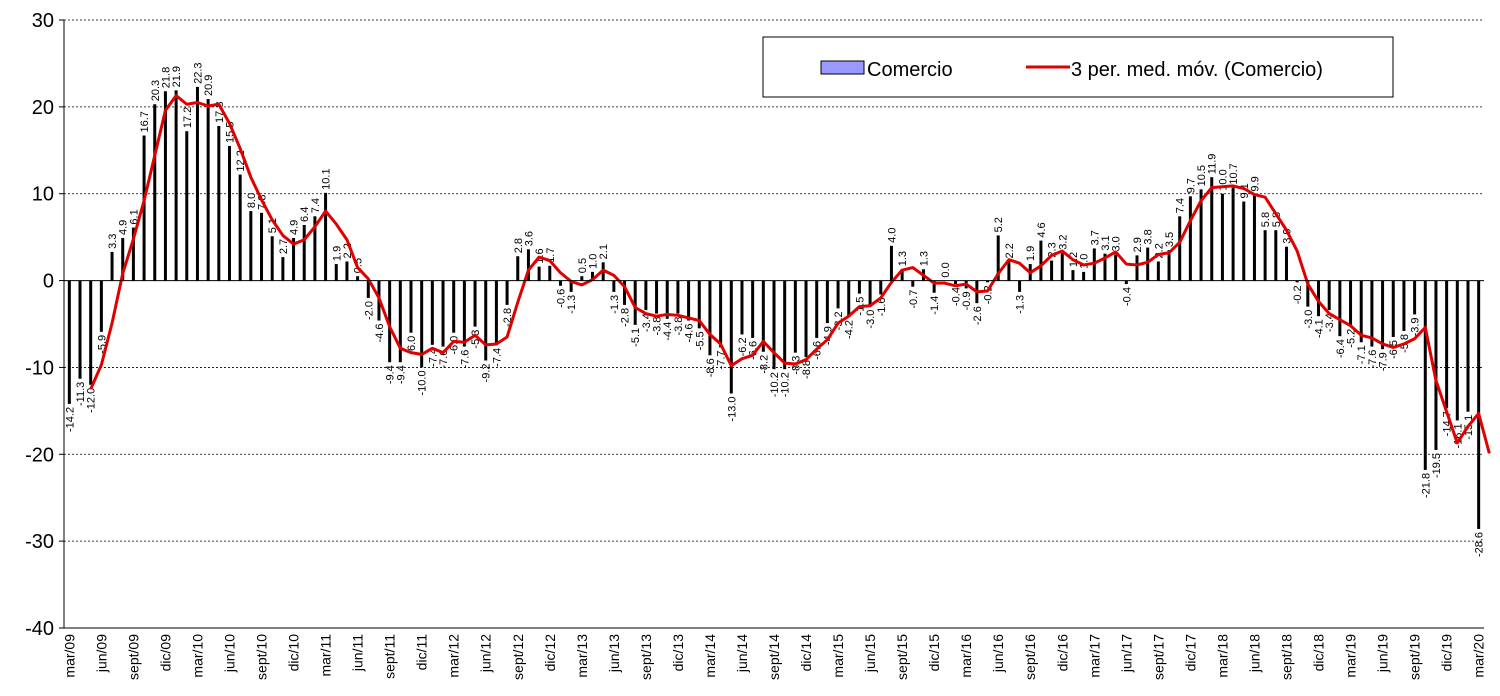 The height and width of the screenshot is (696, 1500). What do you see at coordinates (113, 241) in the screenshot?
I see `data-label: 3.3` at bounding box center [113, 241].